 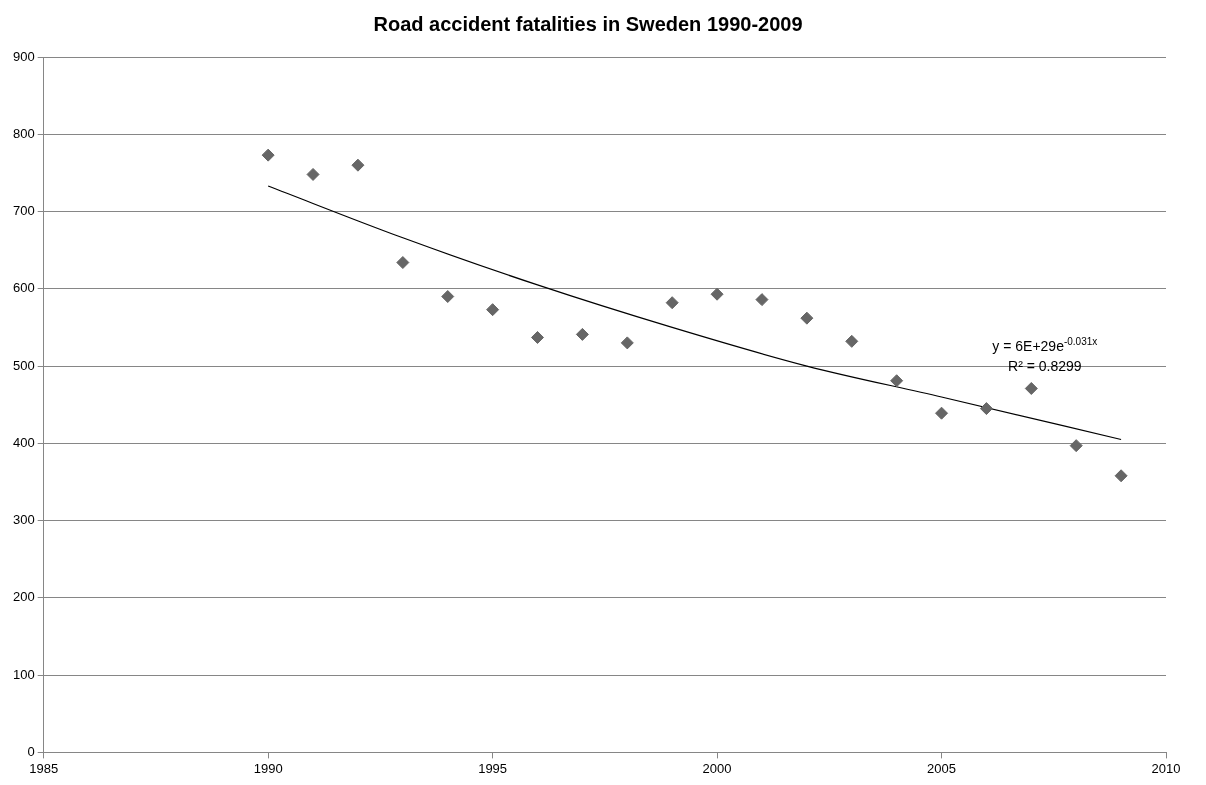 I want to click on y-tick-label: 600, so click(x=23, y=288).